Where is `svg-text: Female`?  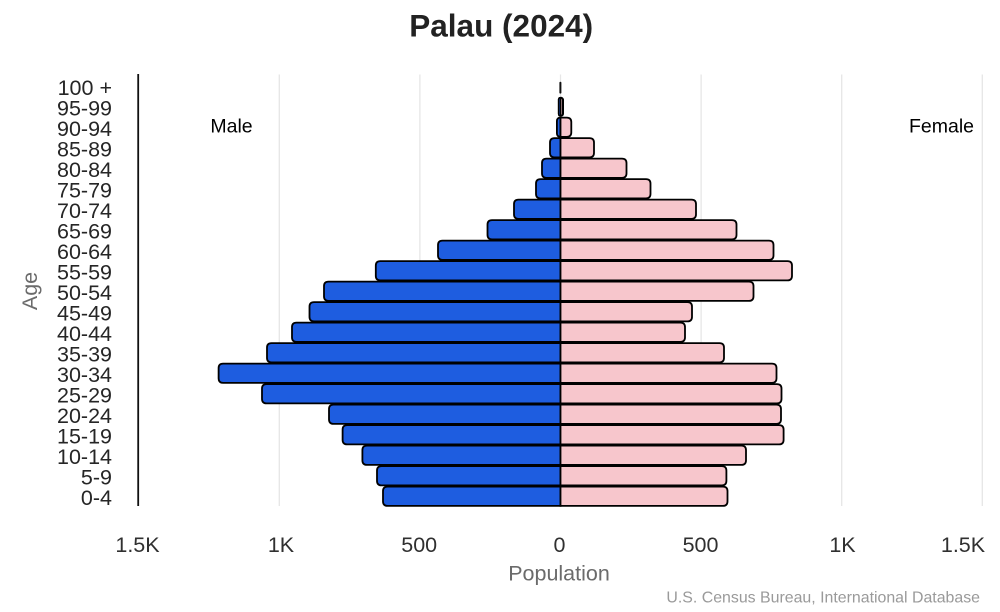 svg-text: Female is located at coordinates (941, 127).